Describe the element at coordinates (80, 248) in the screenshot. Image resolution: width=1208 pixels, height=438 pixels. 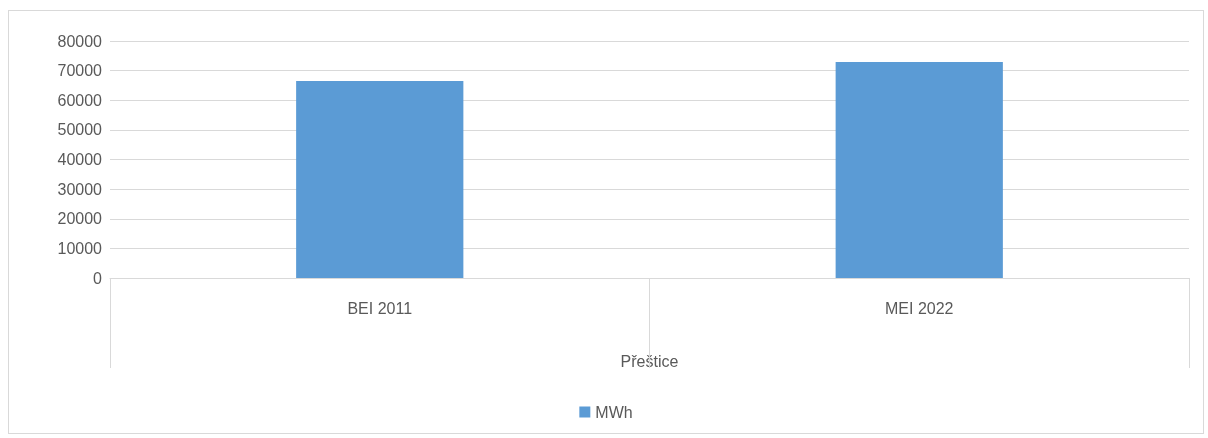
I see `y-tick-label: 10000` at that location.